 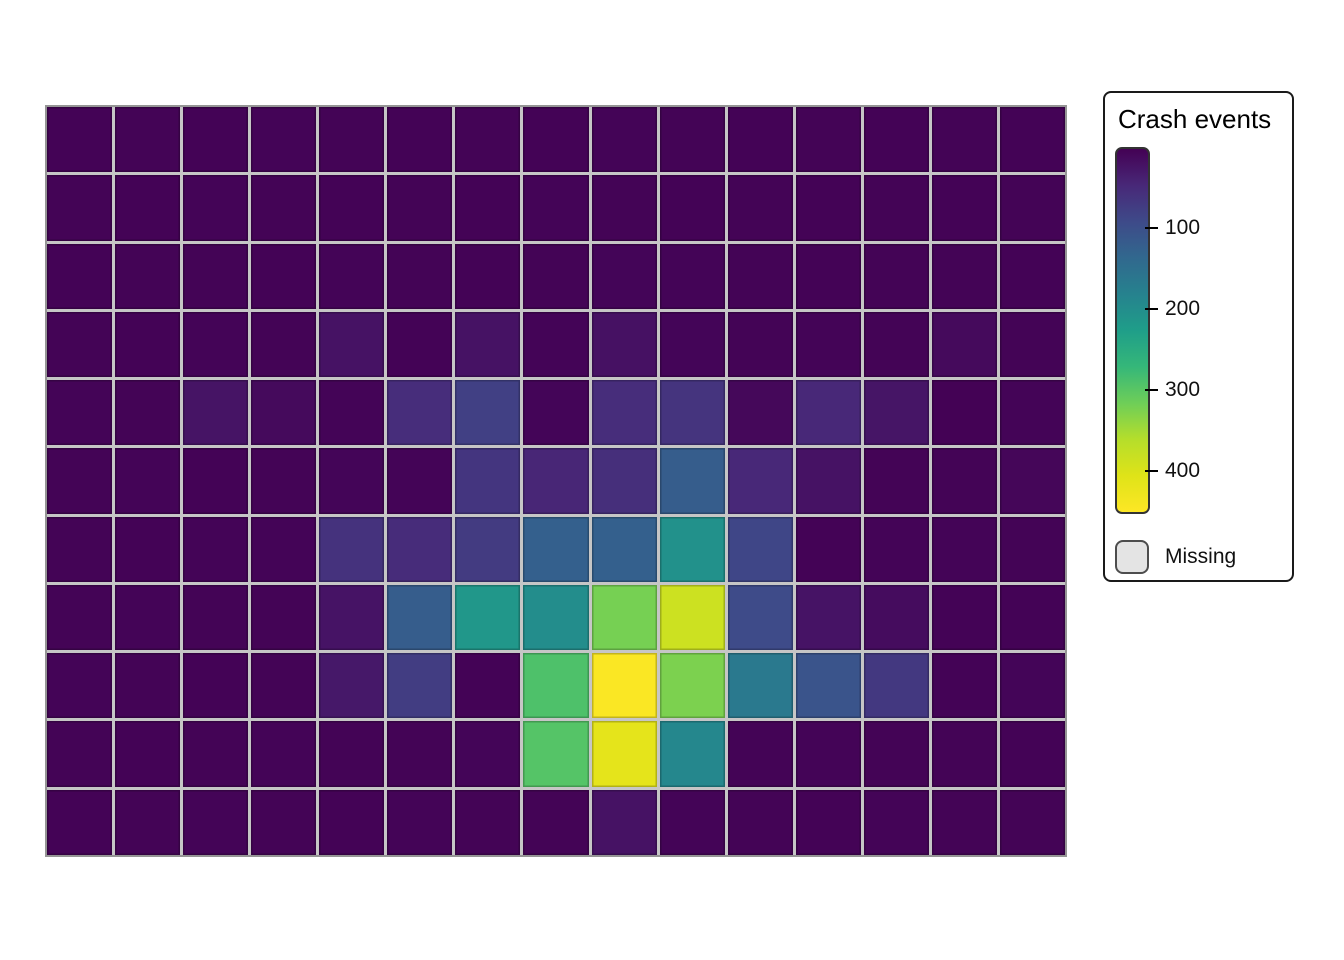 I want to click on colorbar-tick-label: 400, so click(x=1183, y=471).